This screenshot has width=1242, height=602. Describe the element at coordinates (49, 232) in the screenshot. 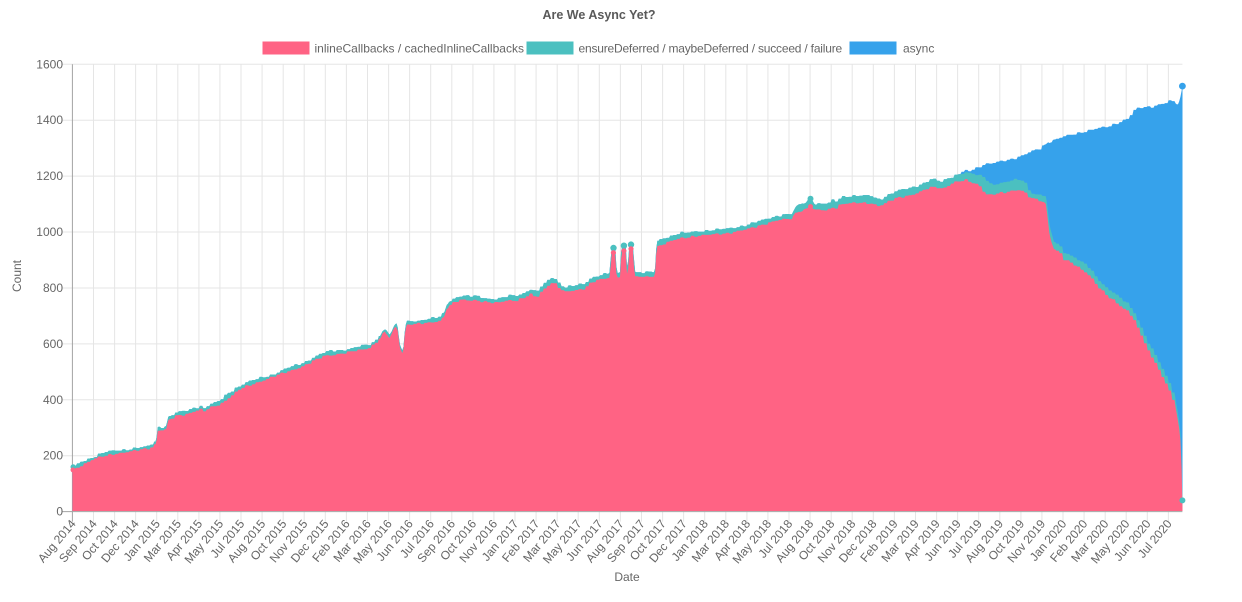

I see `svg-text: 1000` at that location.